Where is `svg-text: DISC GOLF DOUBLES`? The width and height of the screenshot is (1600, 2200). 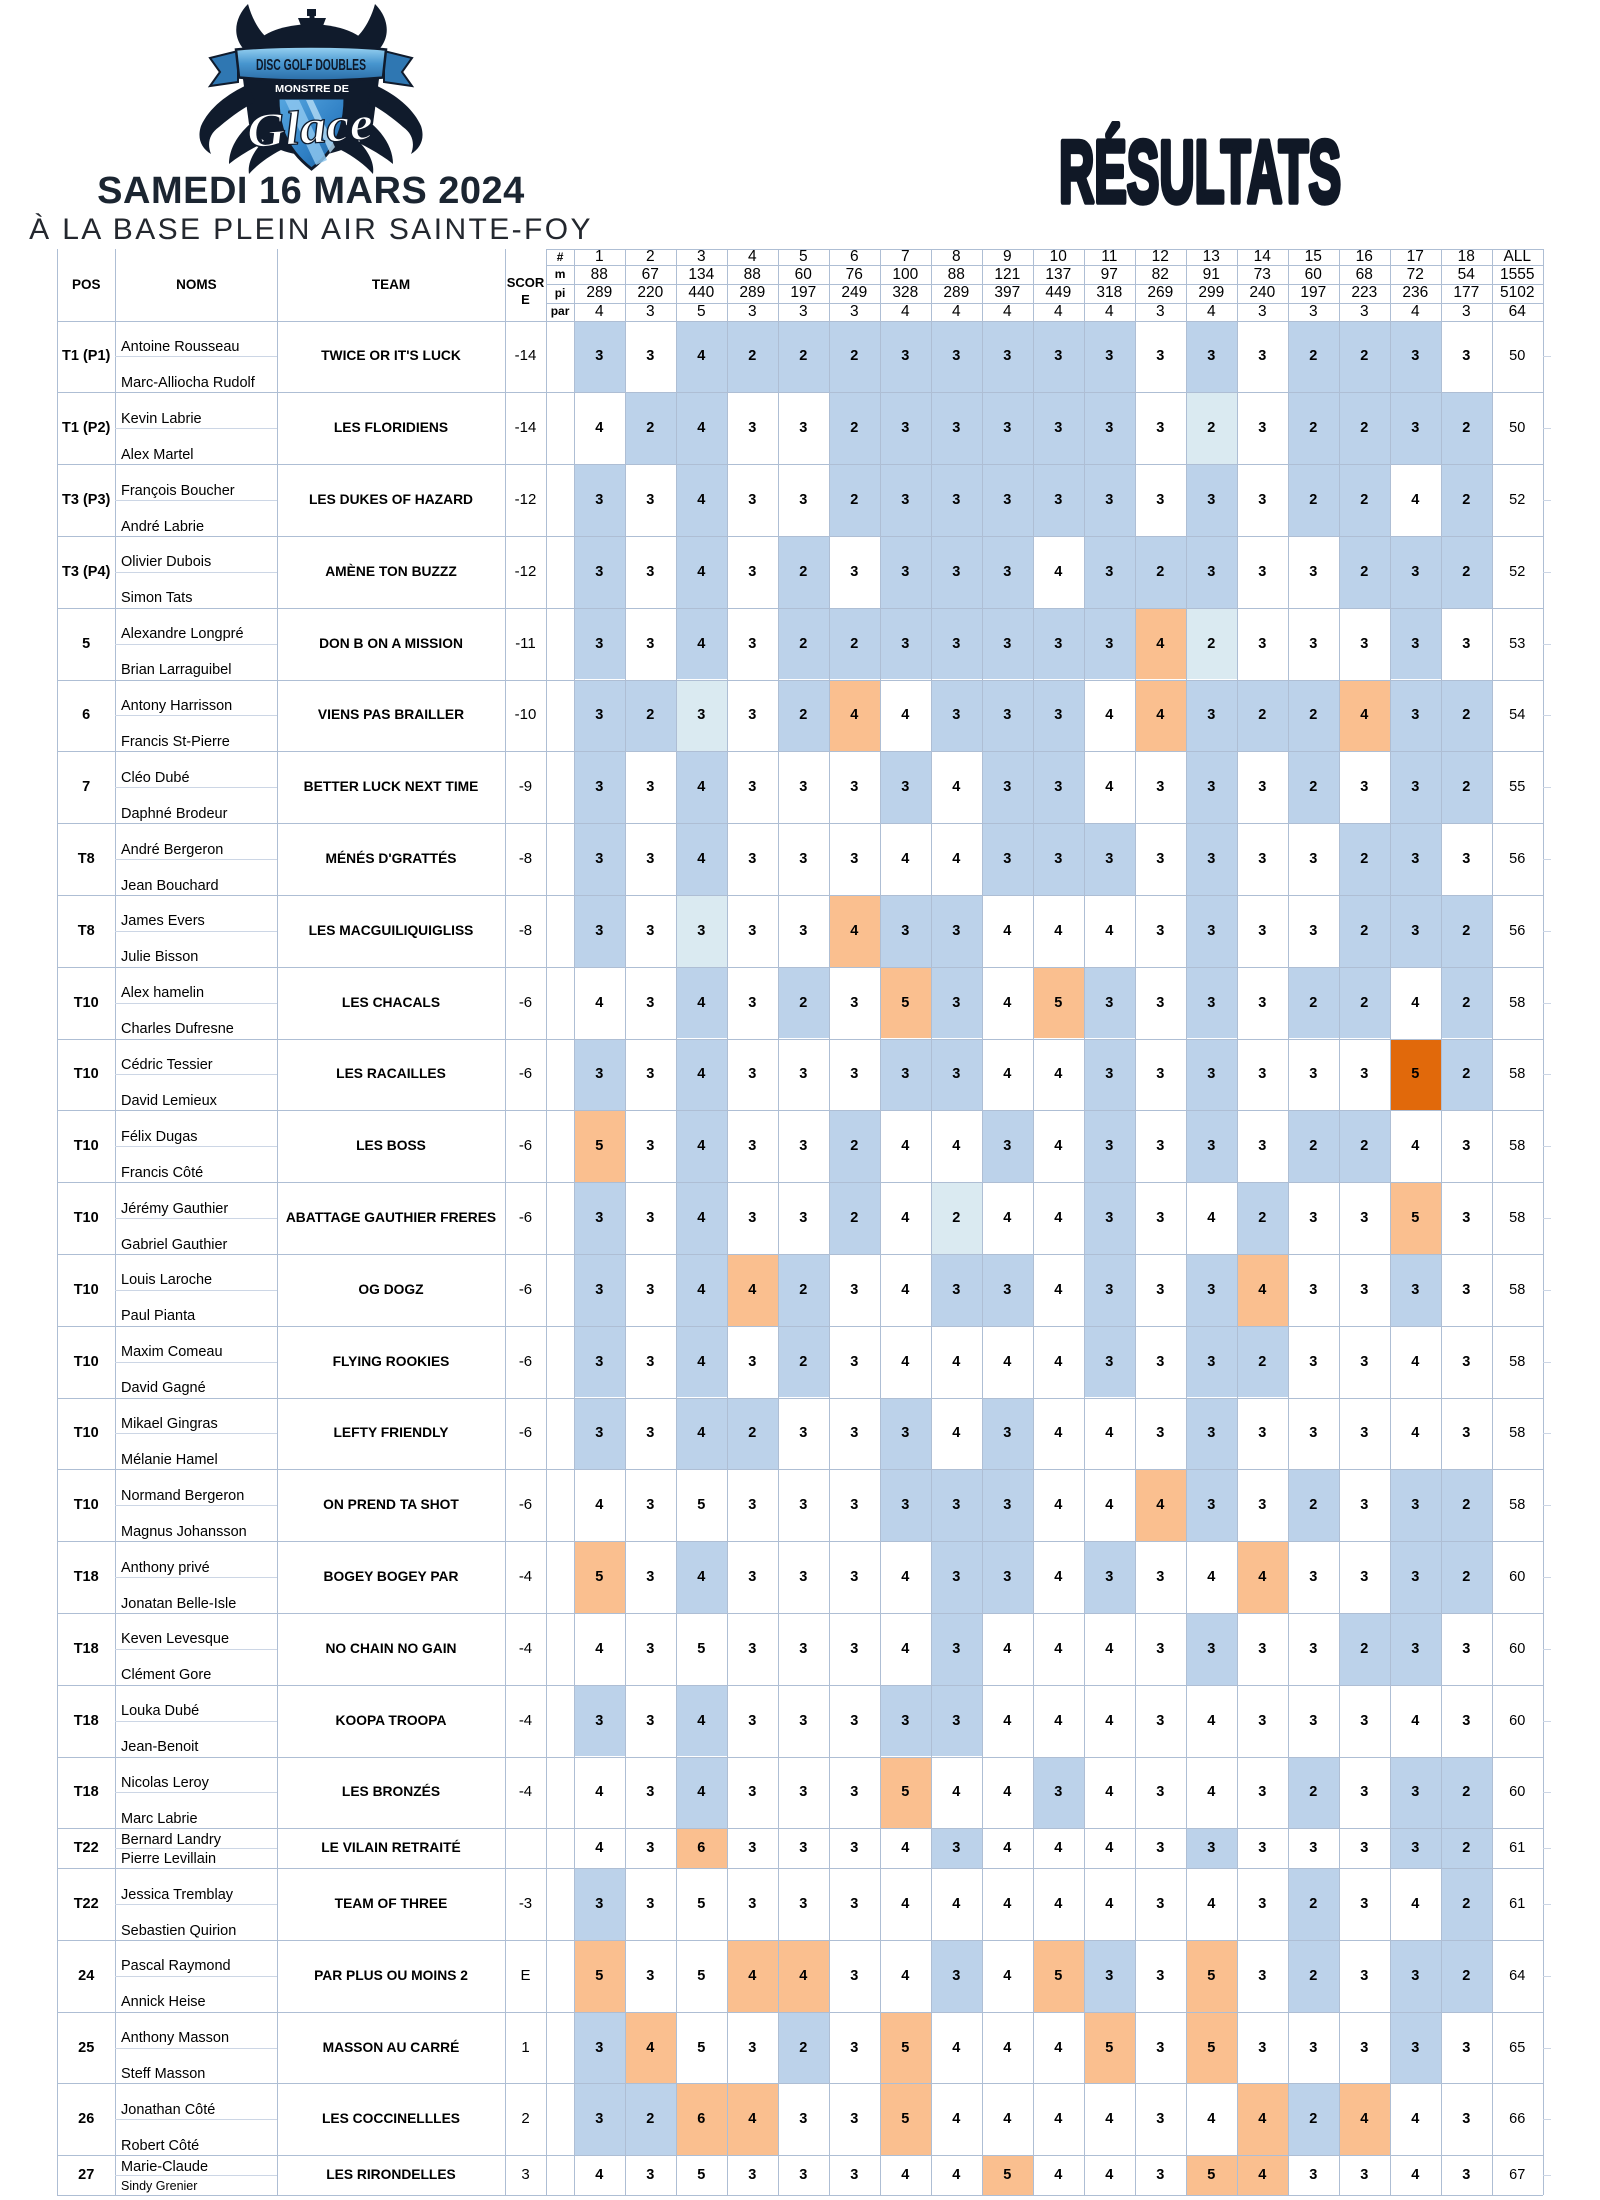
svg-text: DISC GOLF DOUBLES is located at coordinates (311, 65).